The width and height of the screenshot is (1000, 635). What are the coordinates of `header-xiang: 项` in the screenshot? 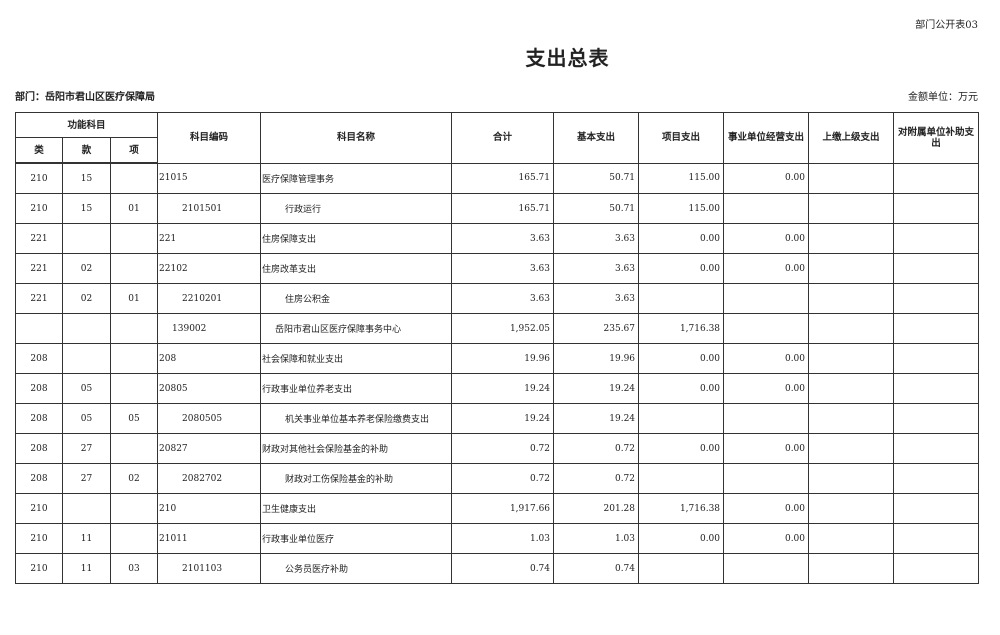 It's located at (134, 150).